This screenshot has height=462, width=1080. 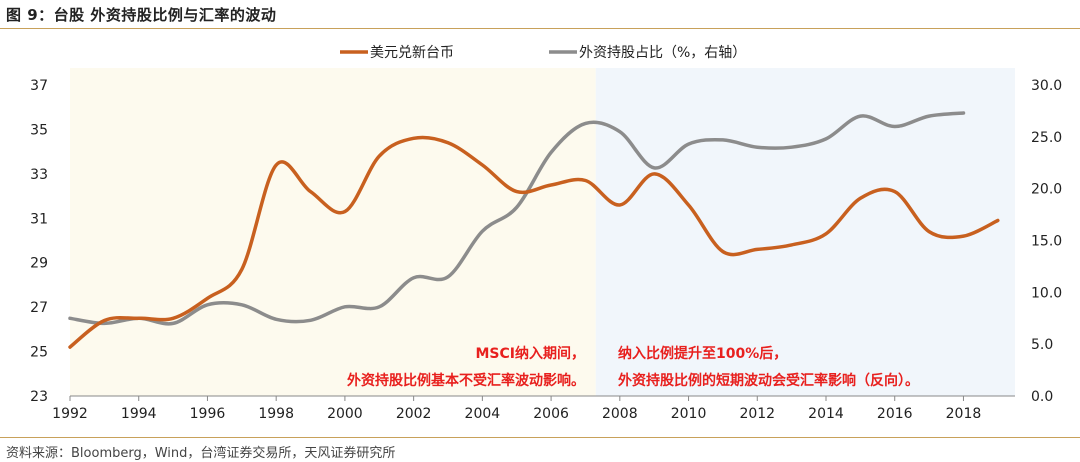 I want to click on x-tick-label: 2008, so click(x=620, y=414).